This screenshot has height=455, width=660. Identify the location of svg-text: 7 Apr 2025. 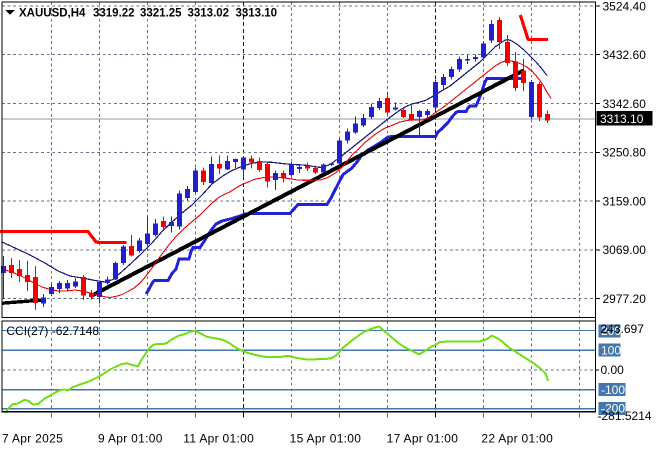
(32, 439).